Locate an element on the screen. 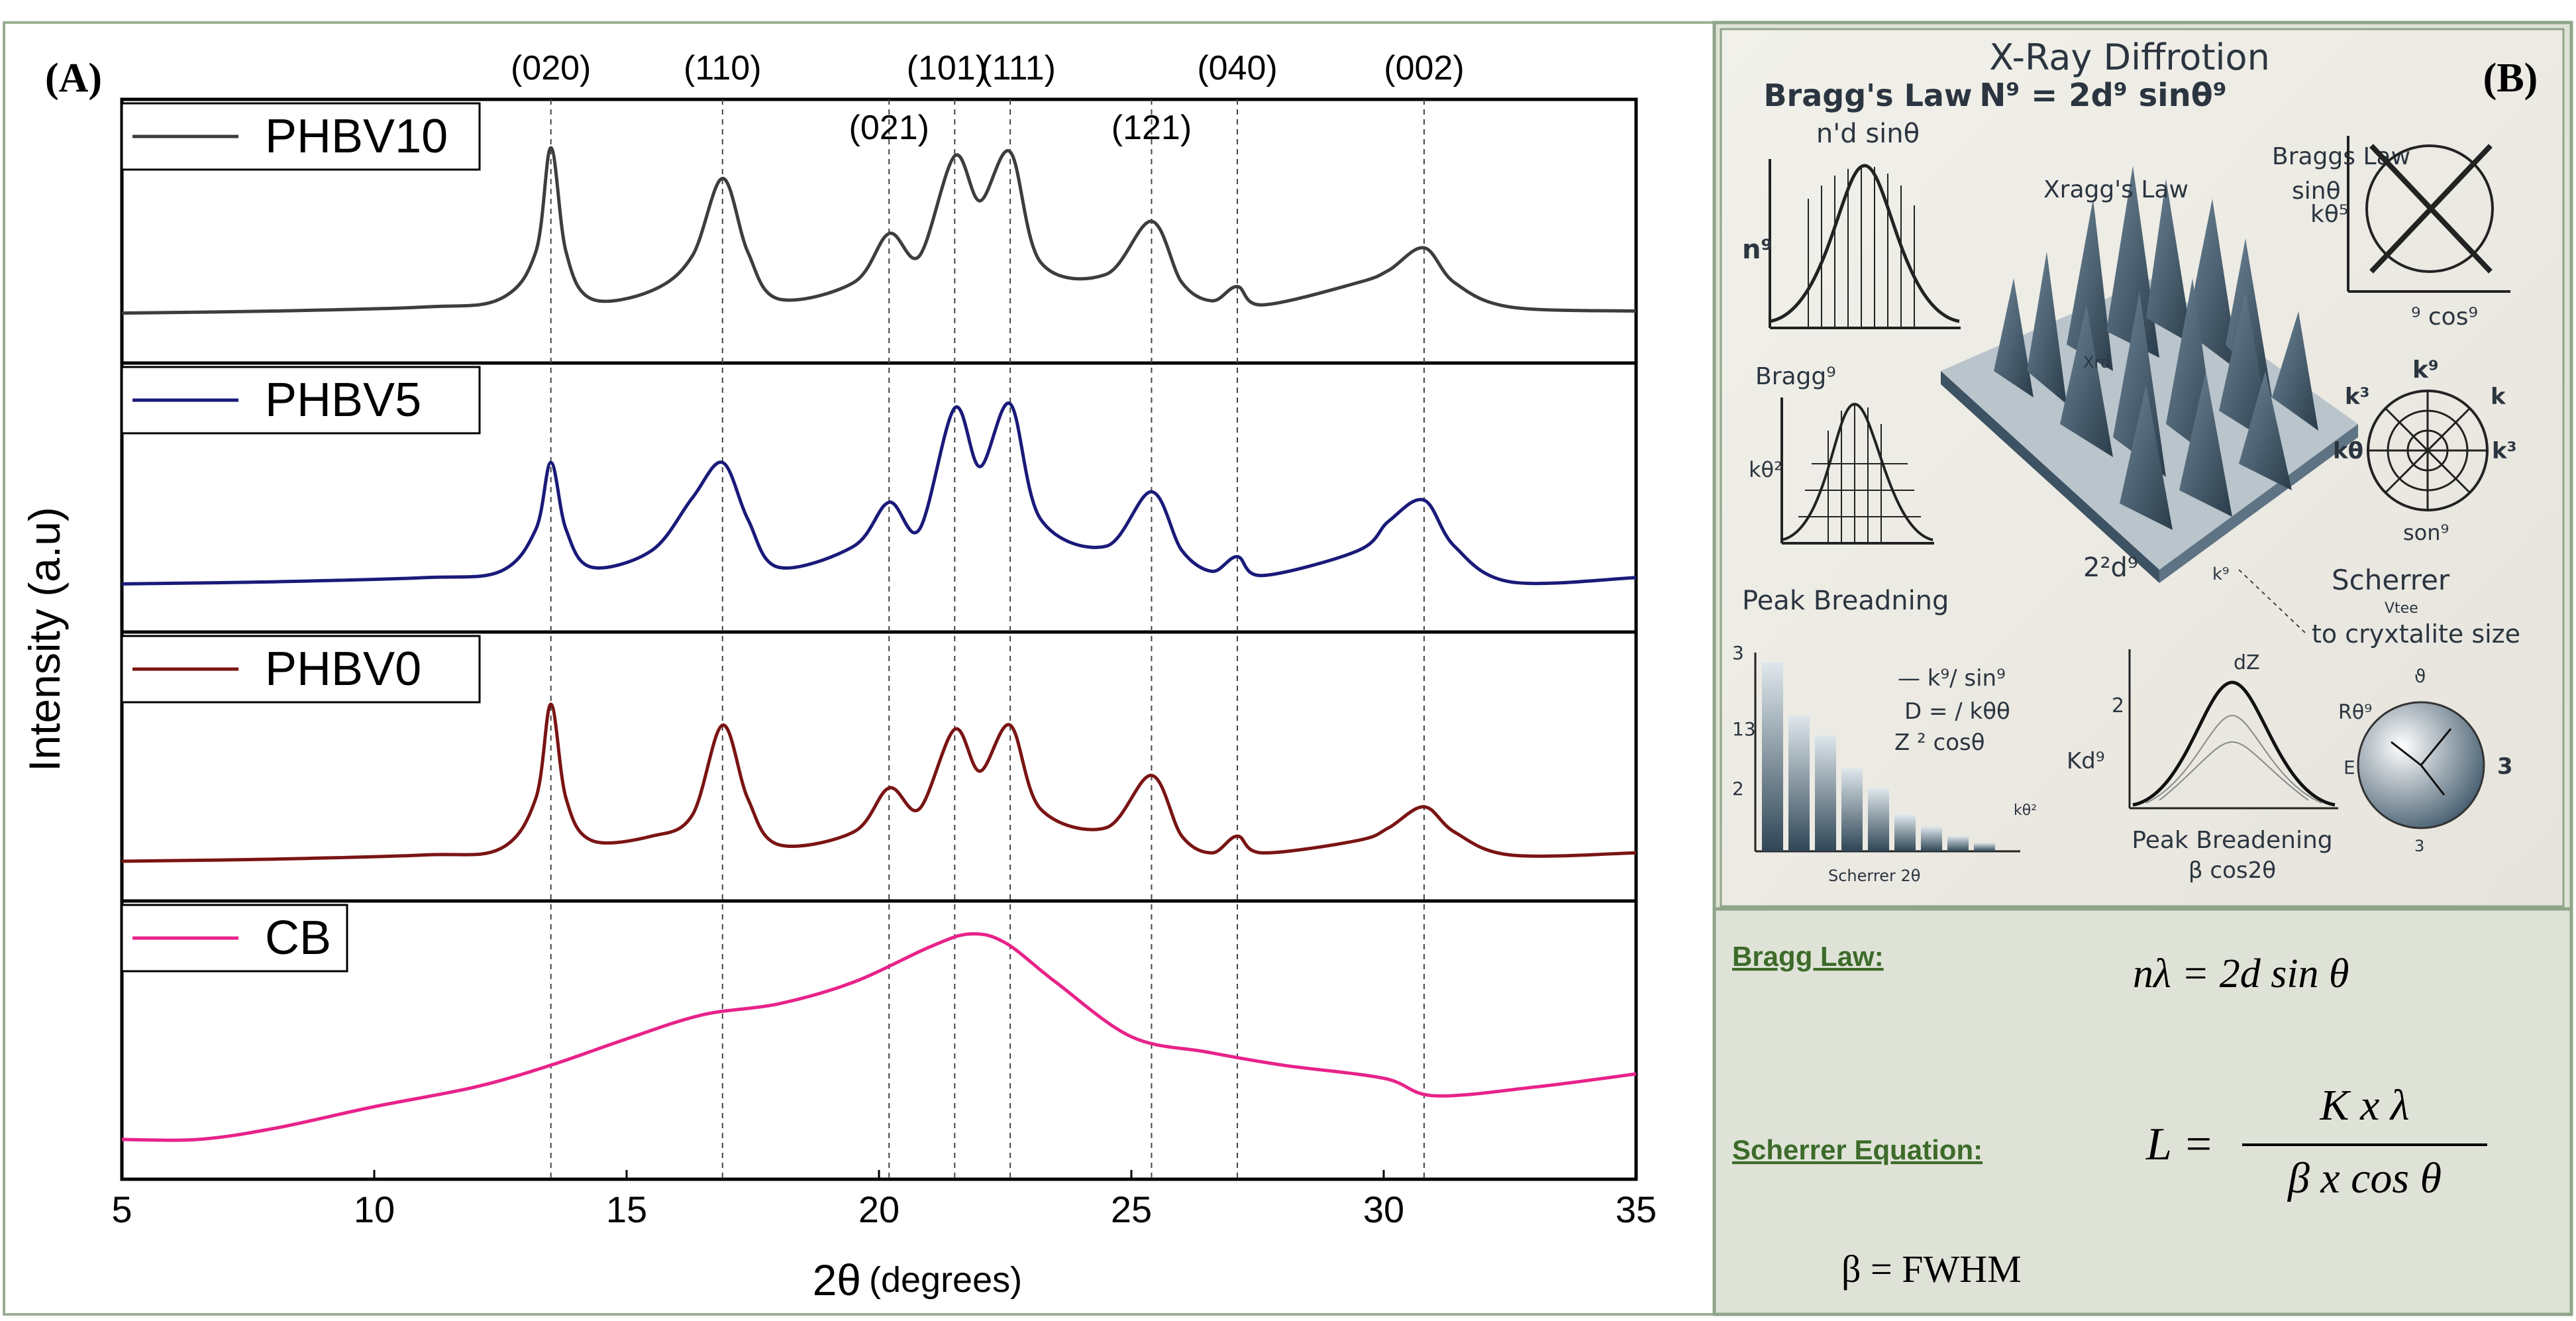  legend-label: PHBV10 is located at coordinates (356, 136).